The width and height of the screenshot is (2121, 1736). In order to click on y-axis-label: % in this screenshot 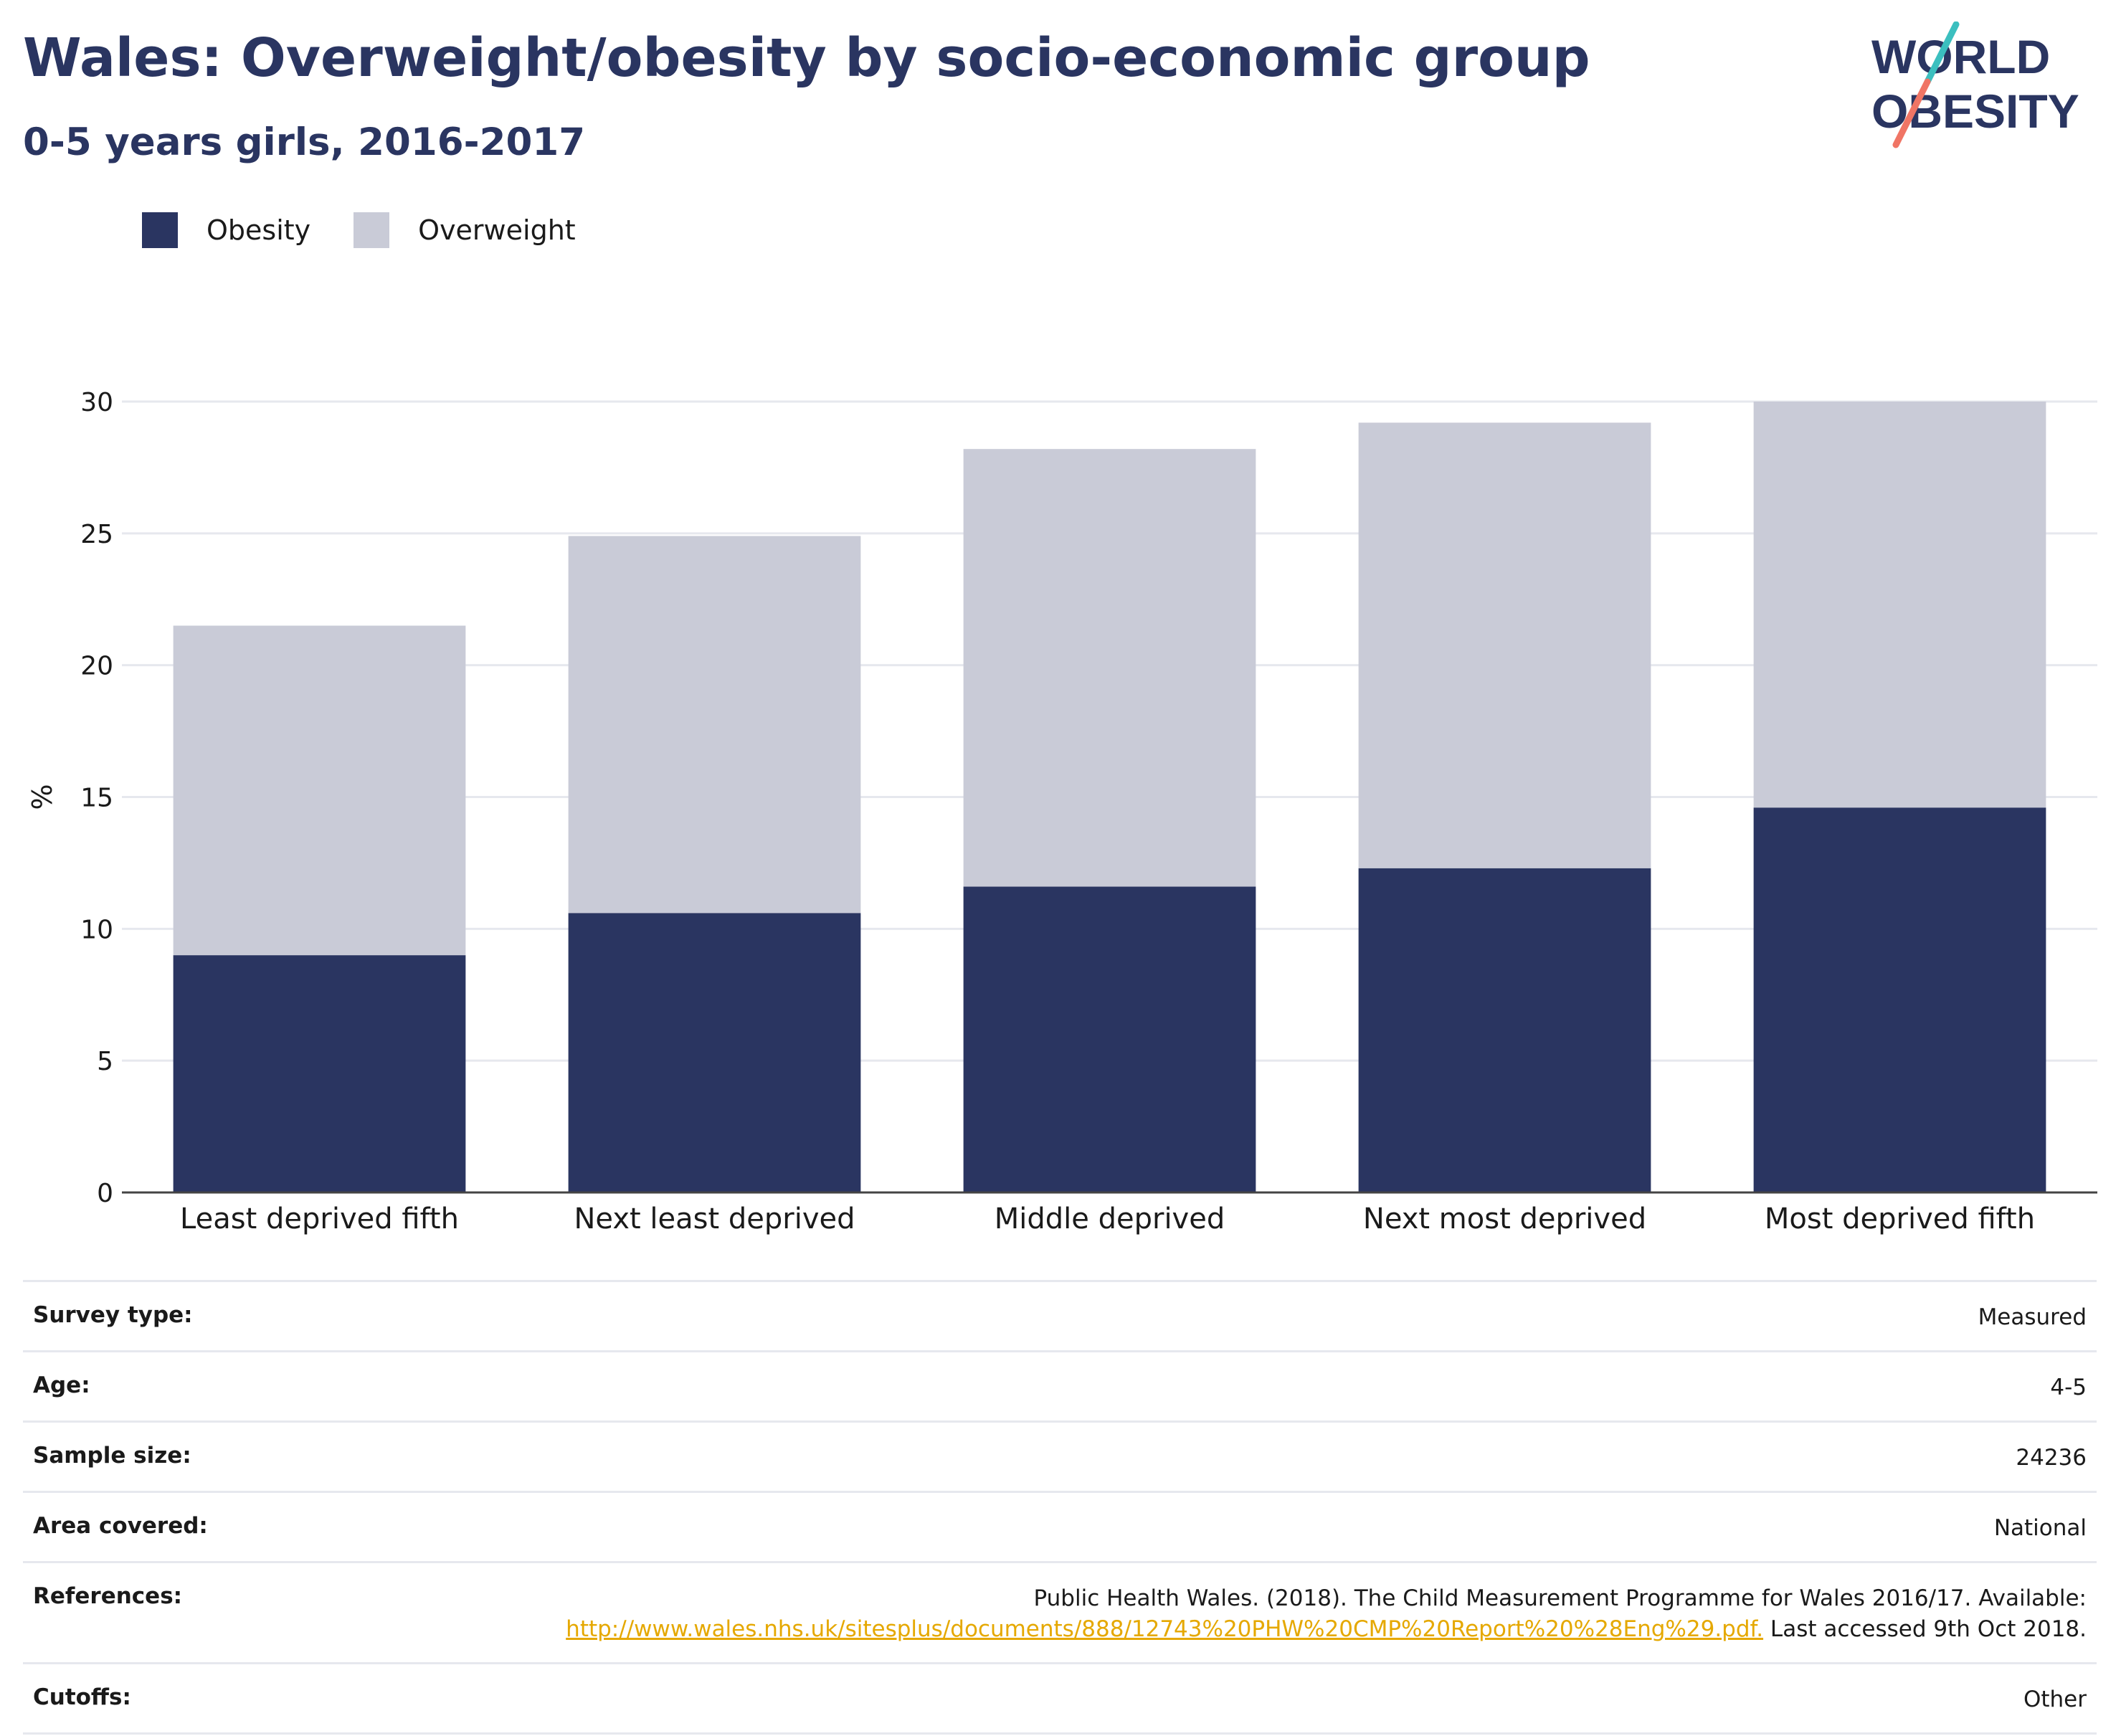, I will do `click(42, 797)`.